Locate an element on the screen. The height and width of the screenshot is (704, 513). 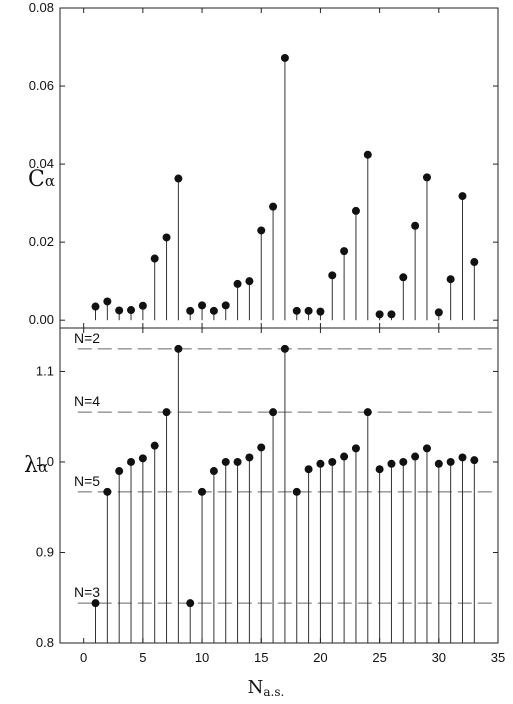
bottom-y-tick-label: 1.1 is located at coordinates (45, 370).